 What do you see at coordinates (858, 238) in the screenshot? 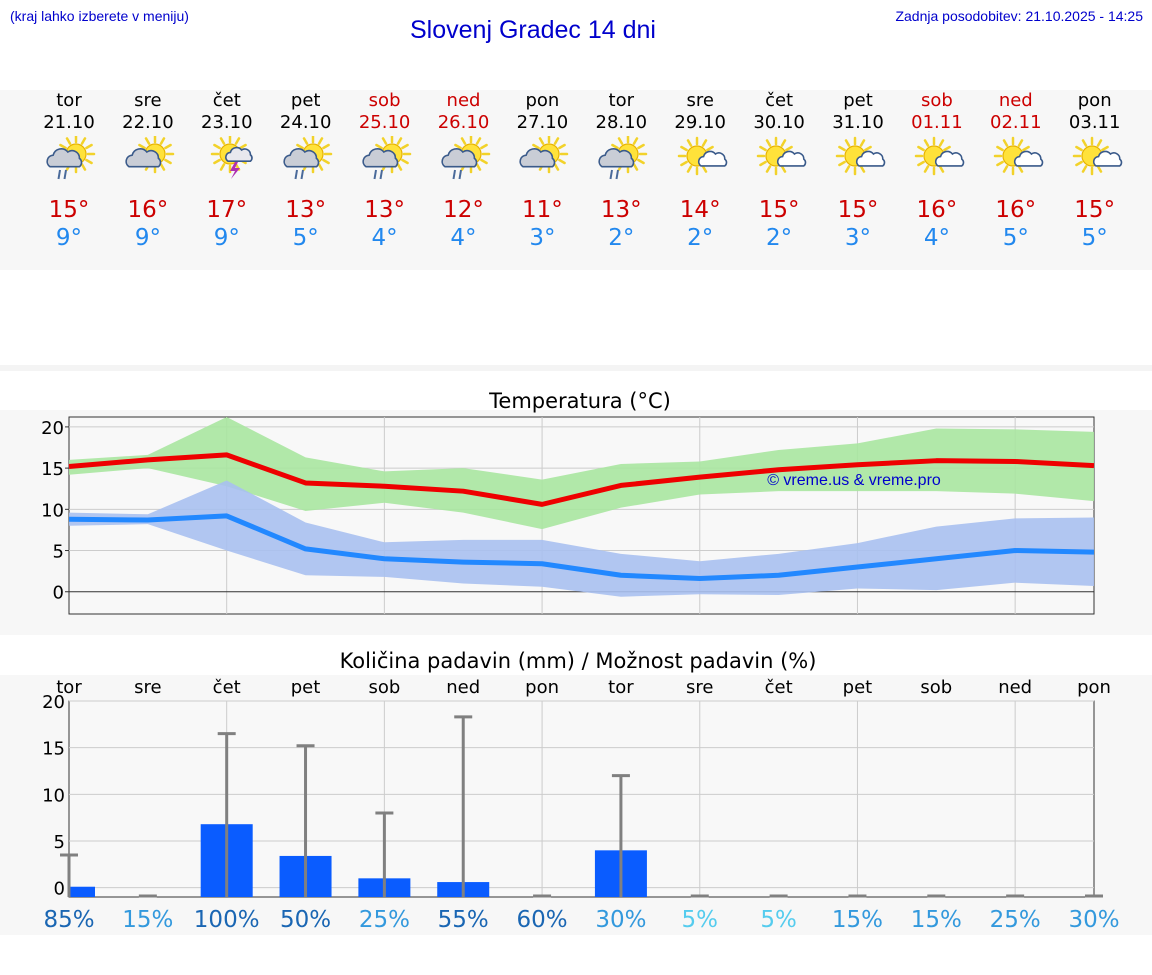
I see `min-temp: 3°` at bounding box center [858, 238].